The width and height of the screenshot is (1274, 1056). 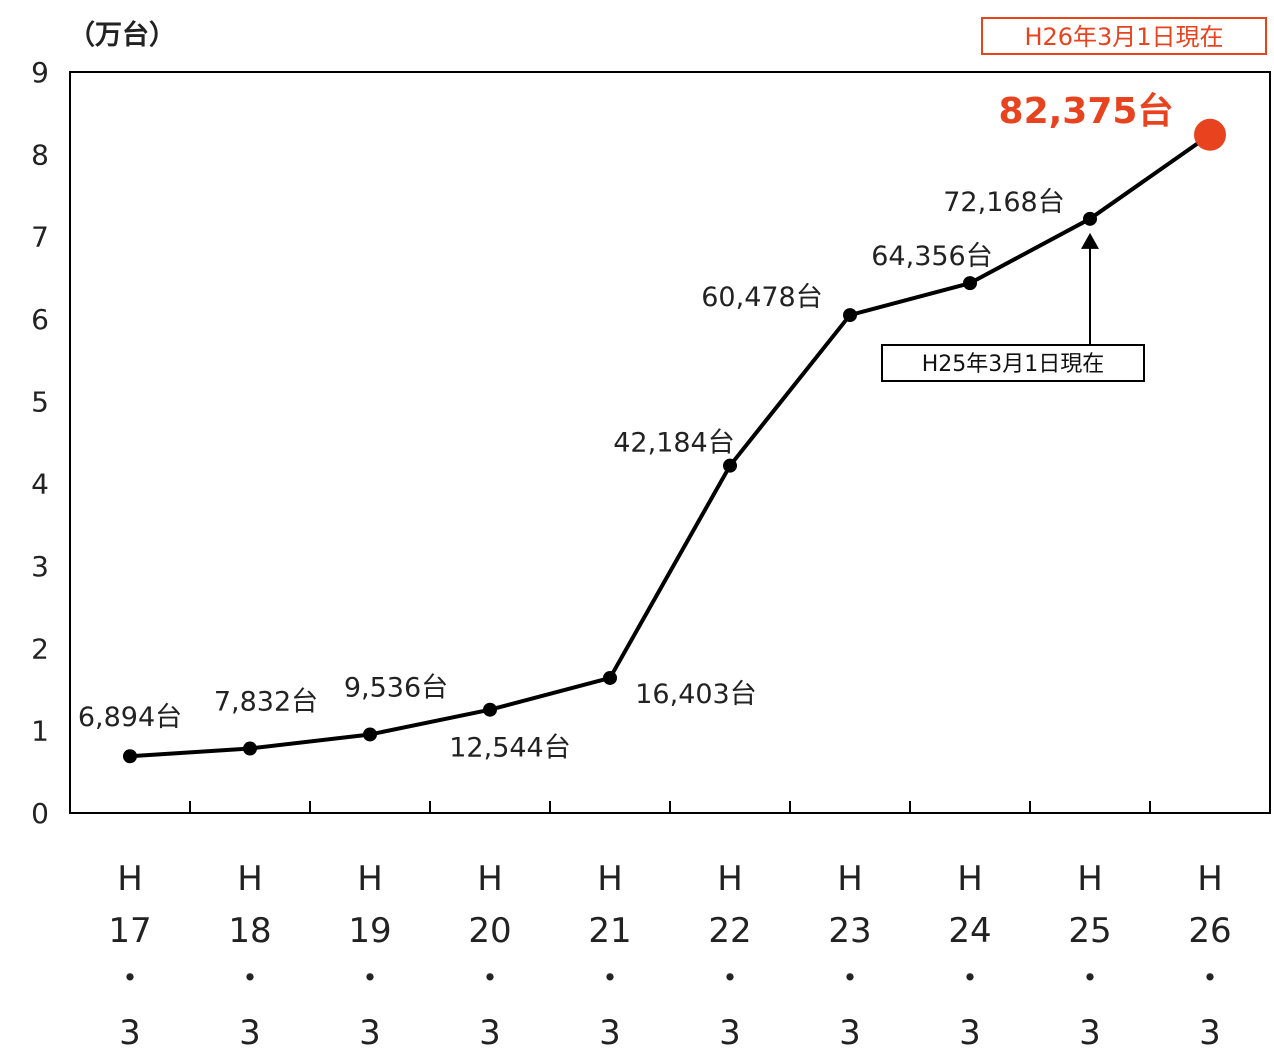 What do you see at coordinates (40, 72) in the screenshot?
I see `y-tick-label: 9` at bounding box center [40, 72].